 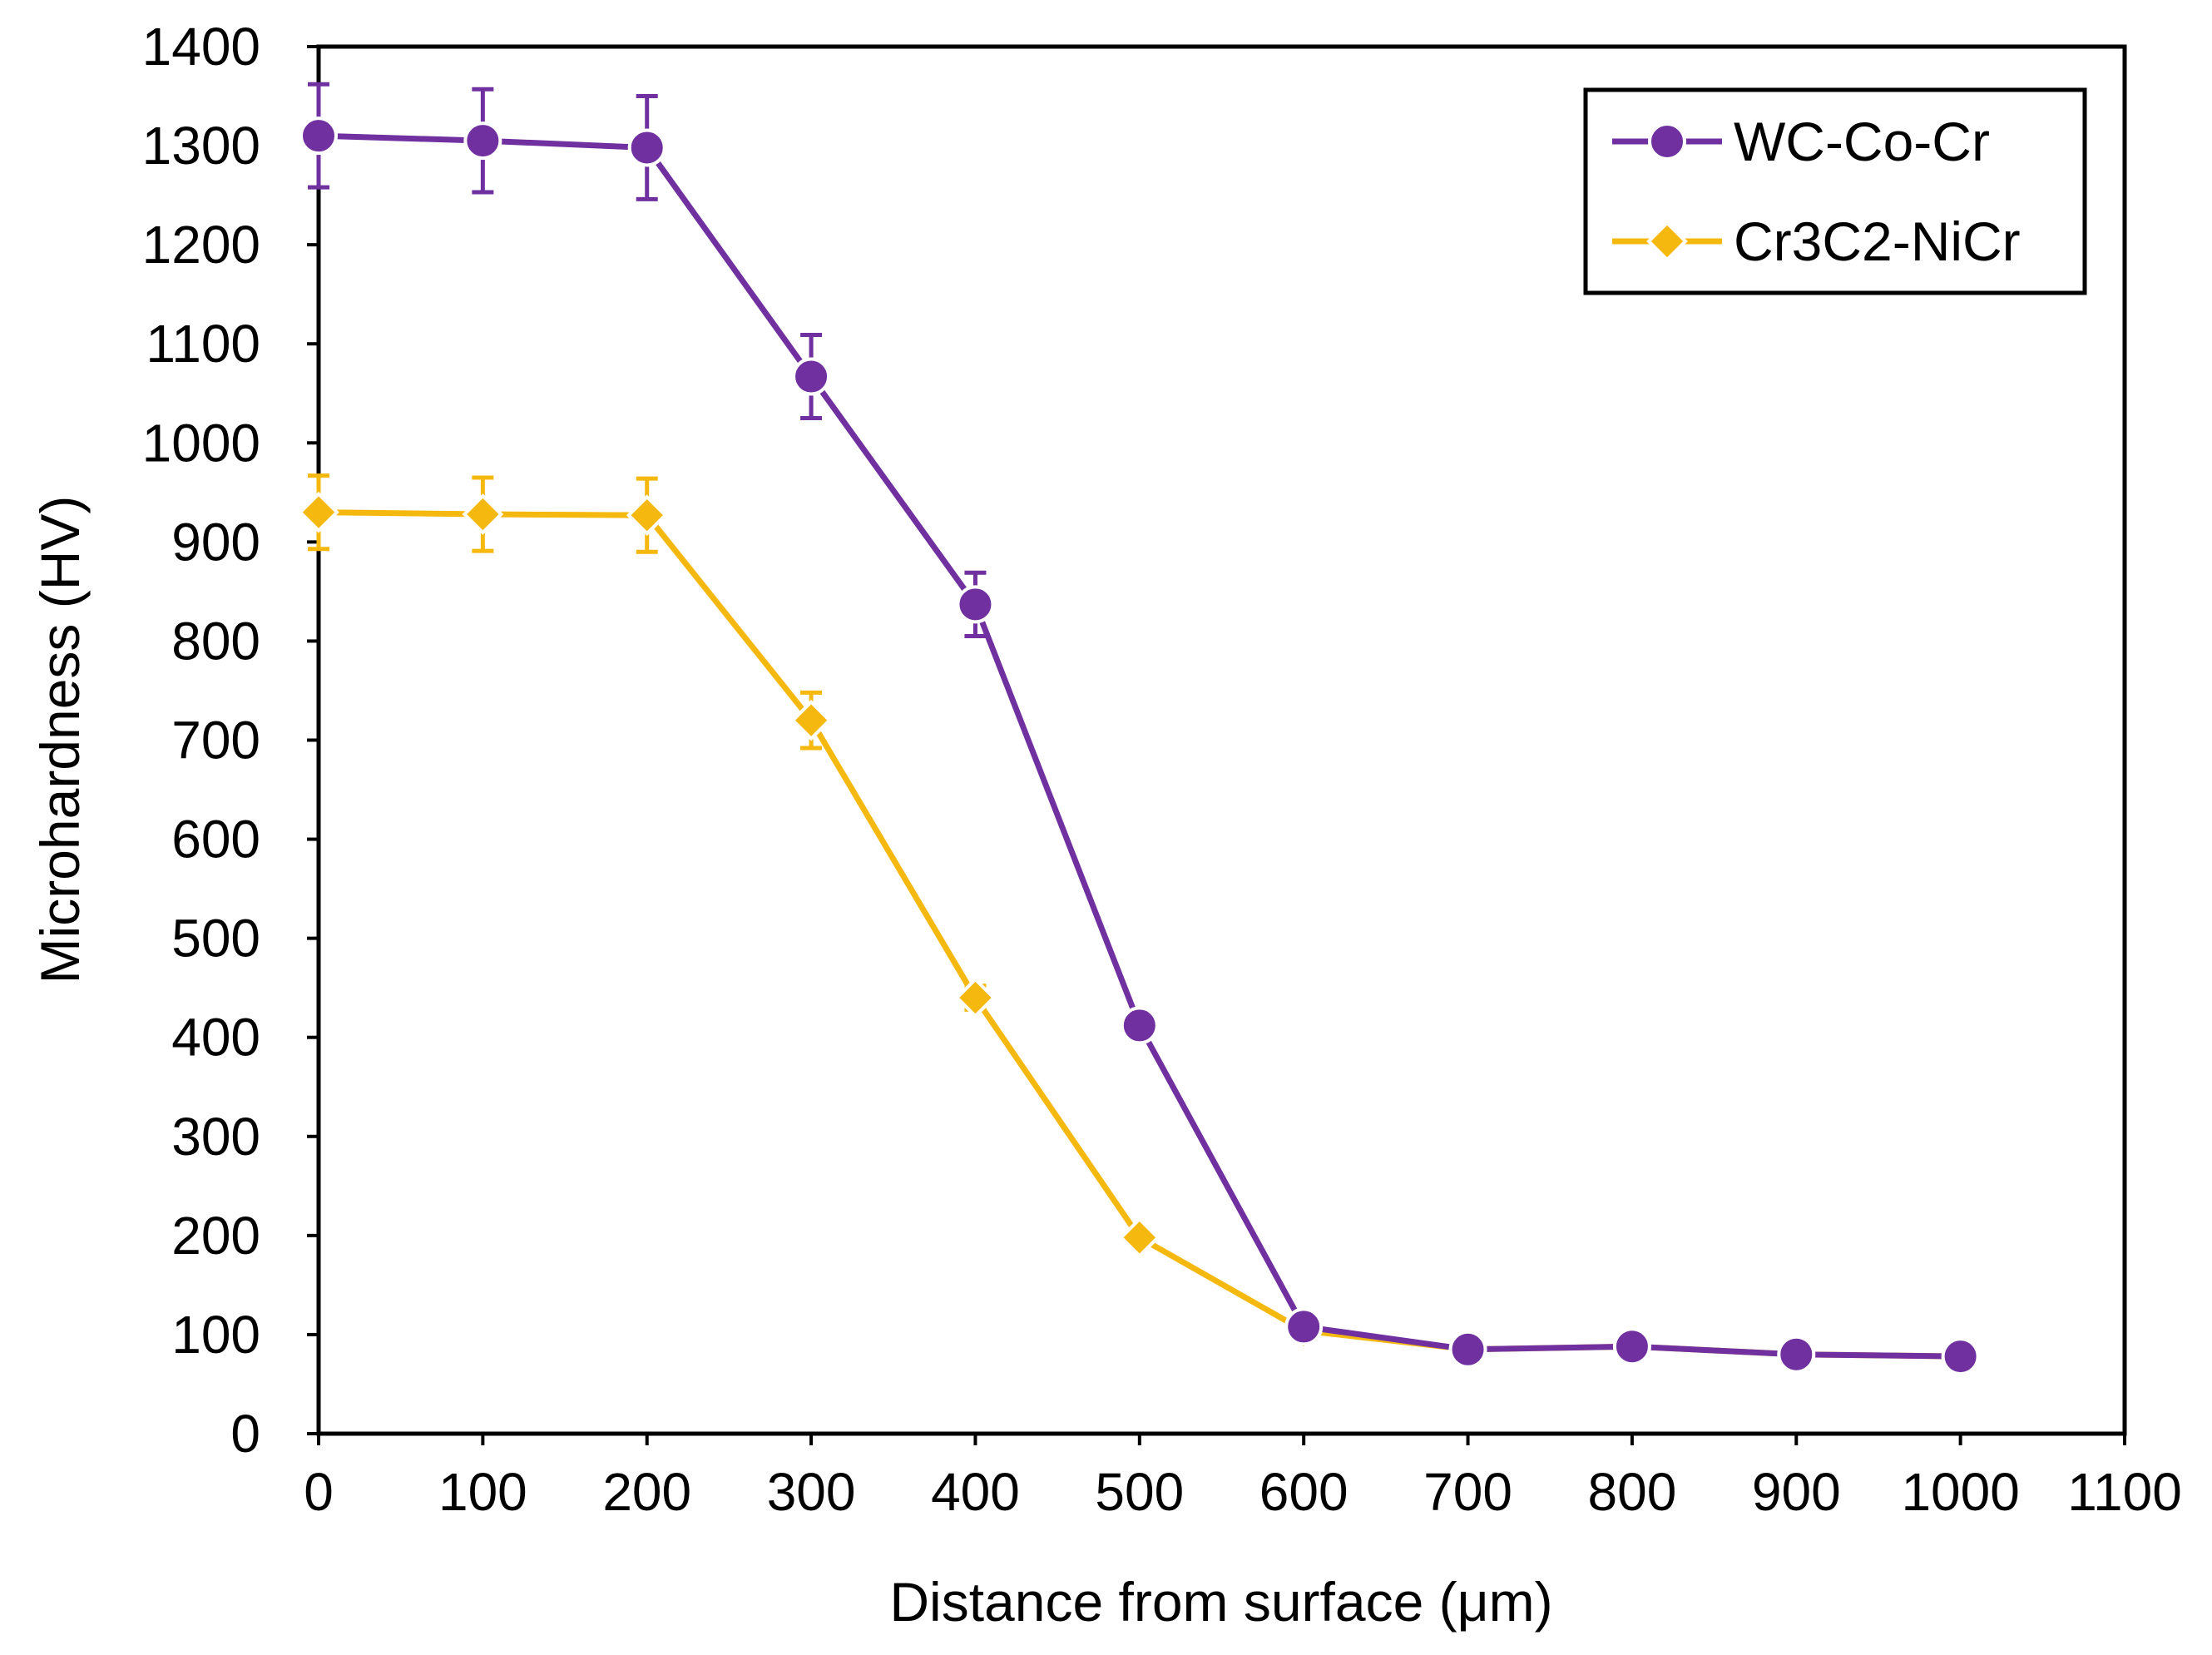 I want to click on x-tick-label: 1100, so click(x=2124, y=1492).